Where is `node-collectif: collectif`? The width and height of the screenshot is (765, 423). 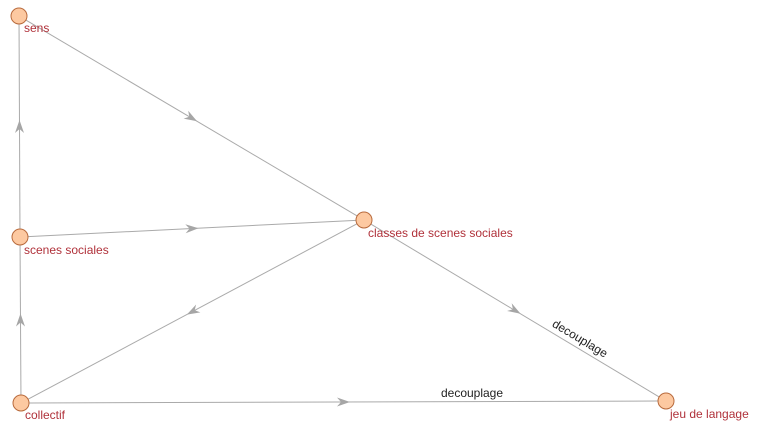 node-collectif: collectif is located at coordinates (39, 408).